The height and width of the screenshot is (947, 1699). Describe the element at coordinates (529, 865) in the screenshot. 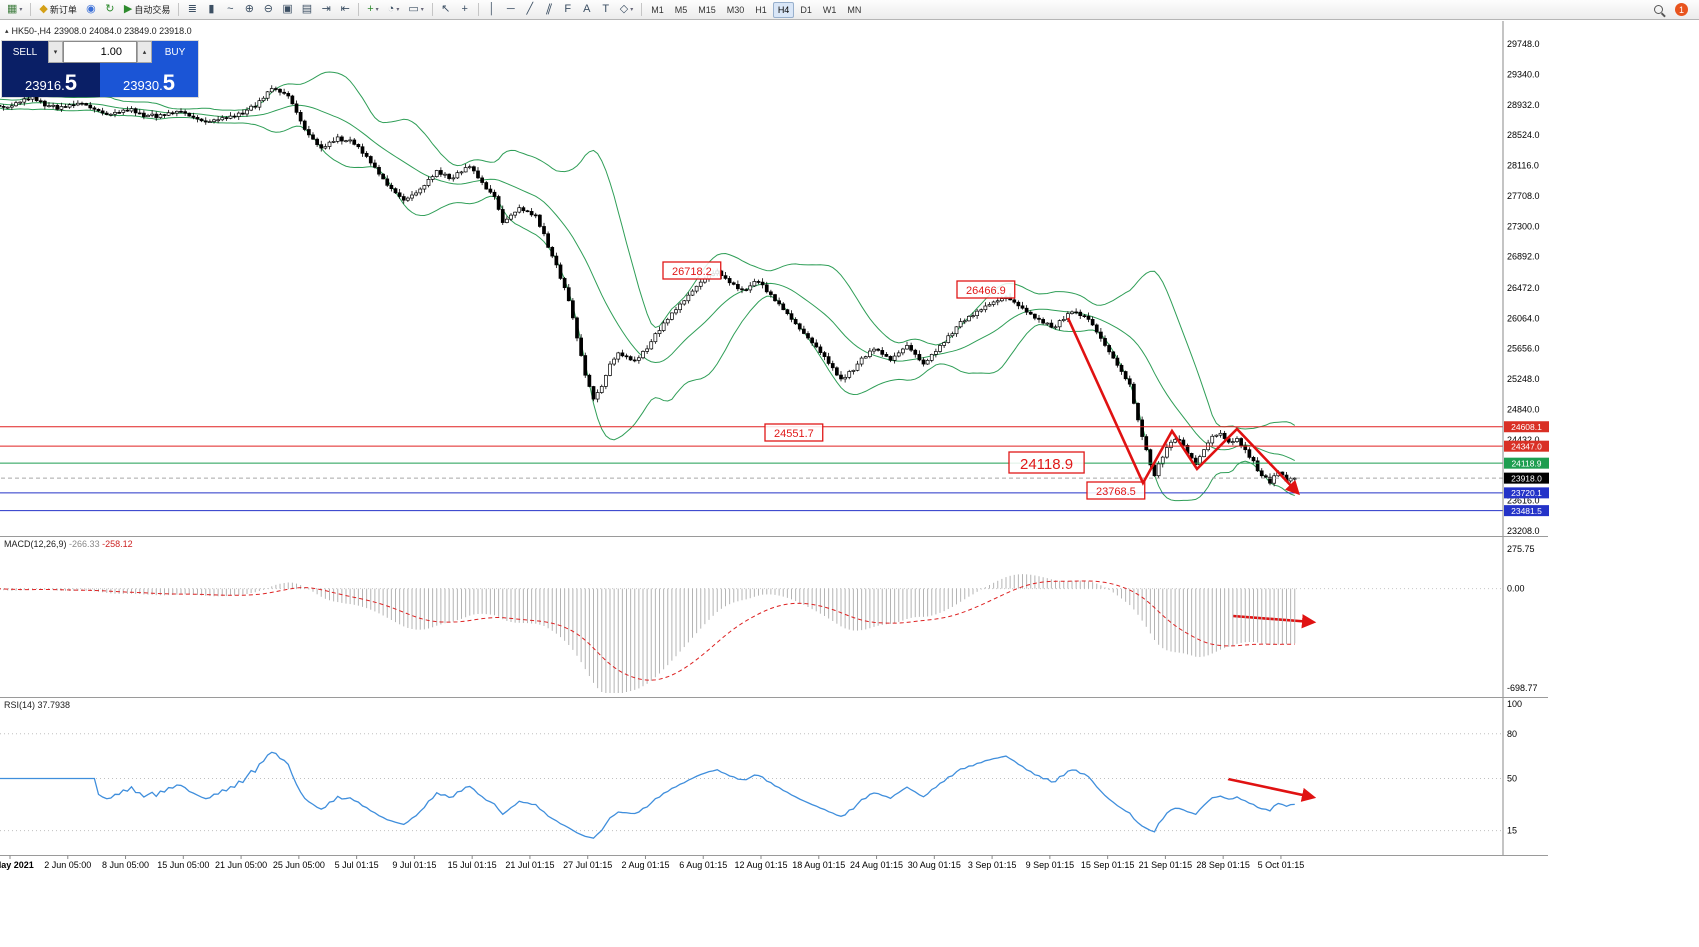

I see `time-label: 21 Jul 01:15` at that location.